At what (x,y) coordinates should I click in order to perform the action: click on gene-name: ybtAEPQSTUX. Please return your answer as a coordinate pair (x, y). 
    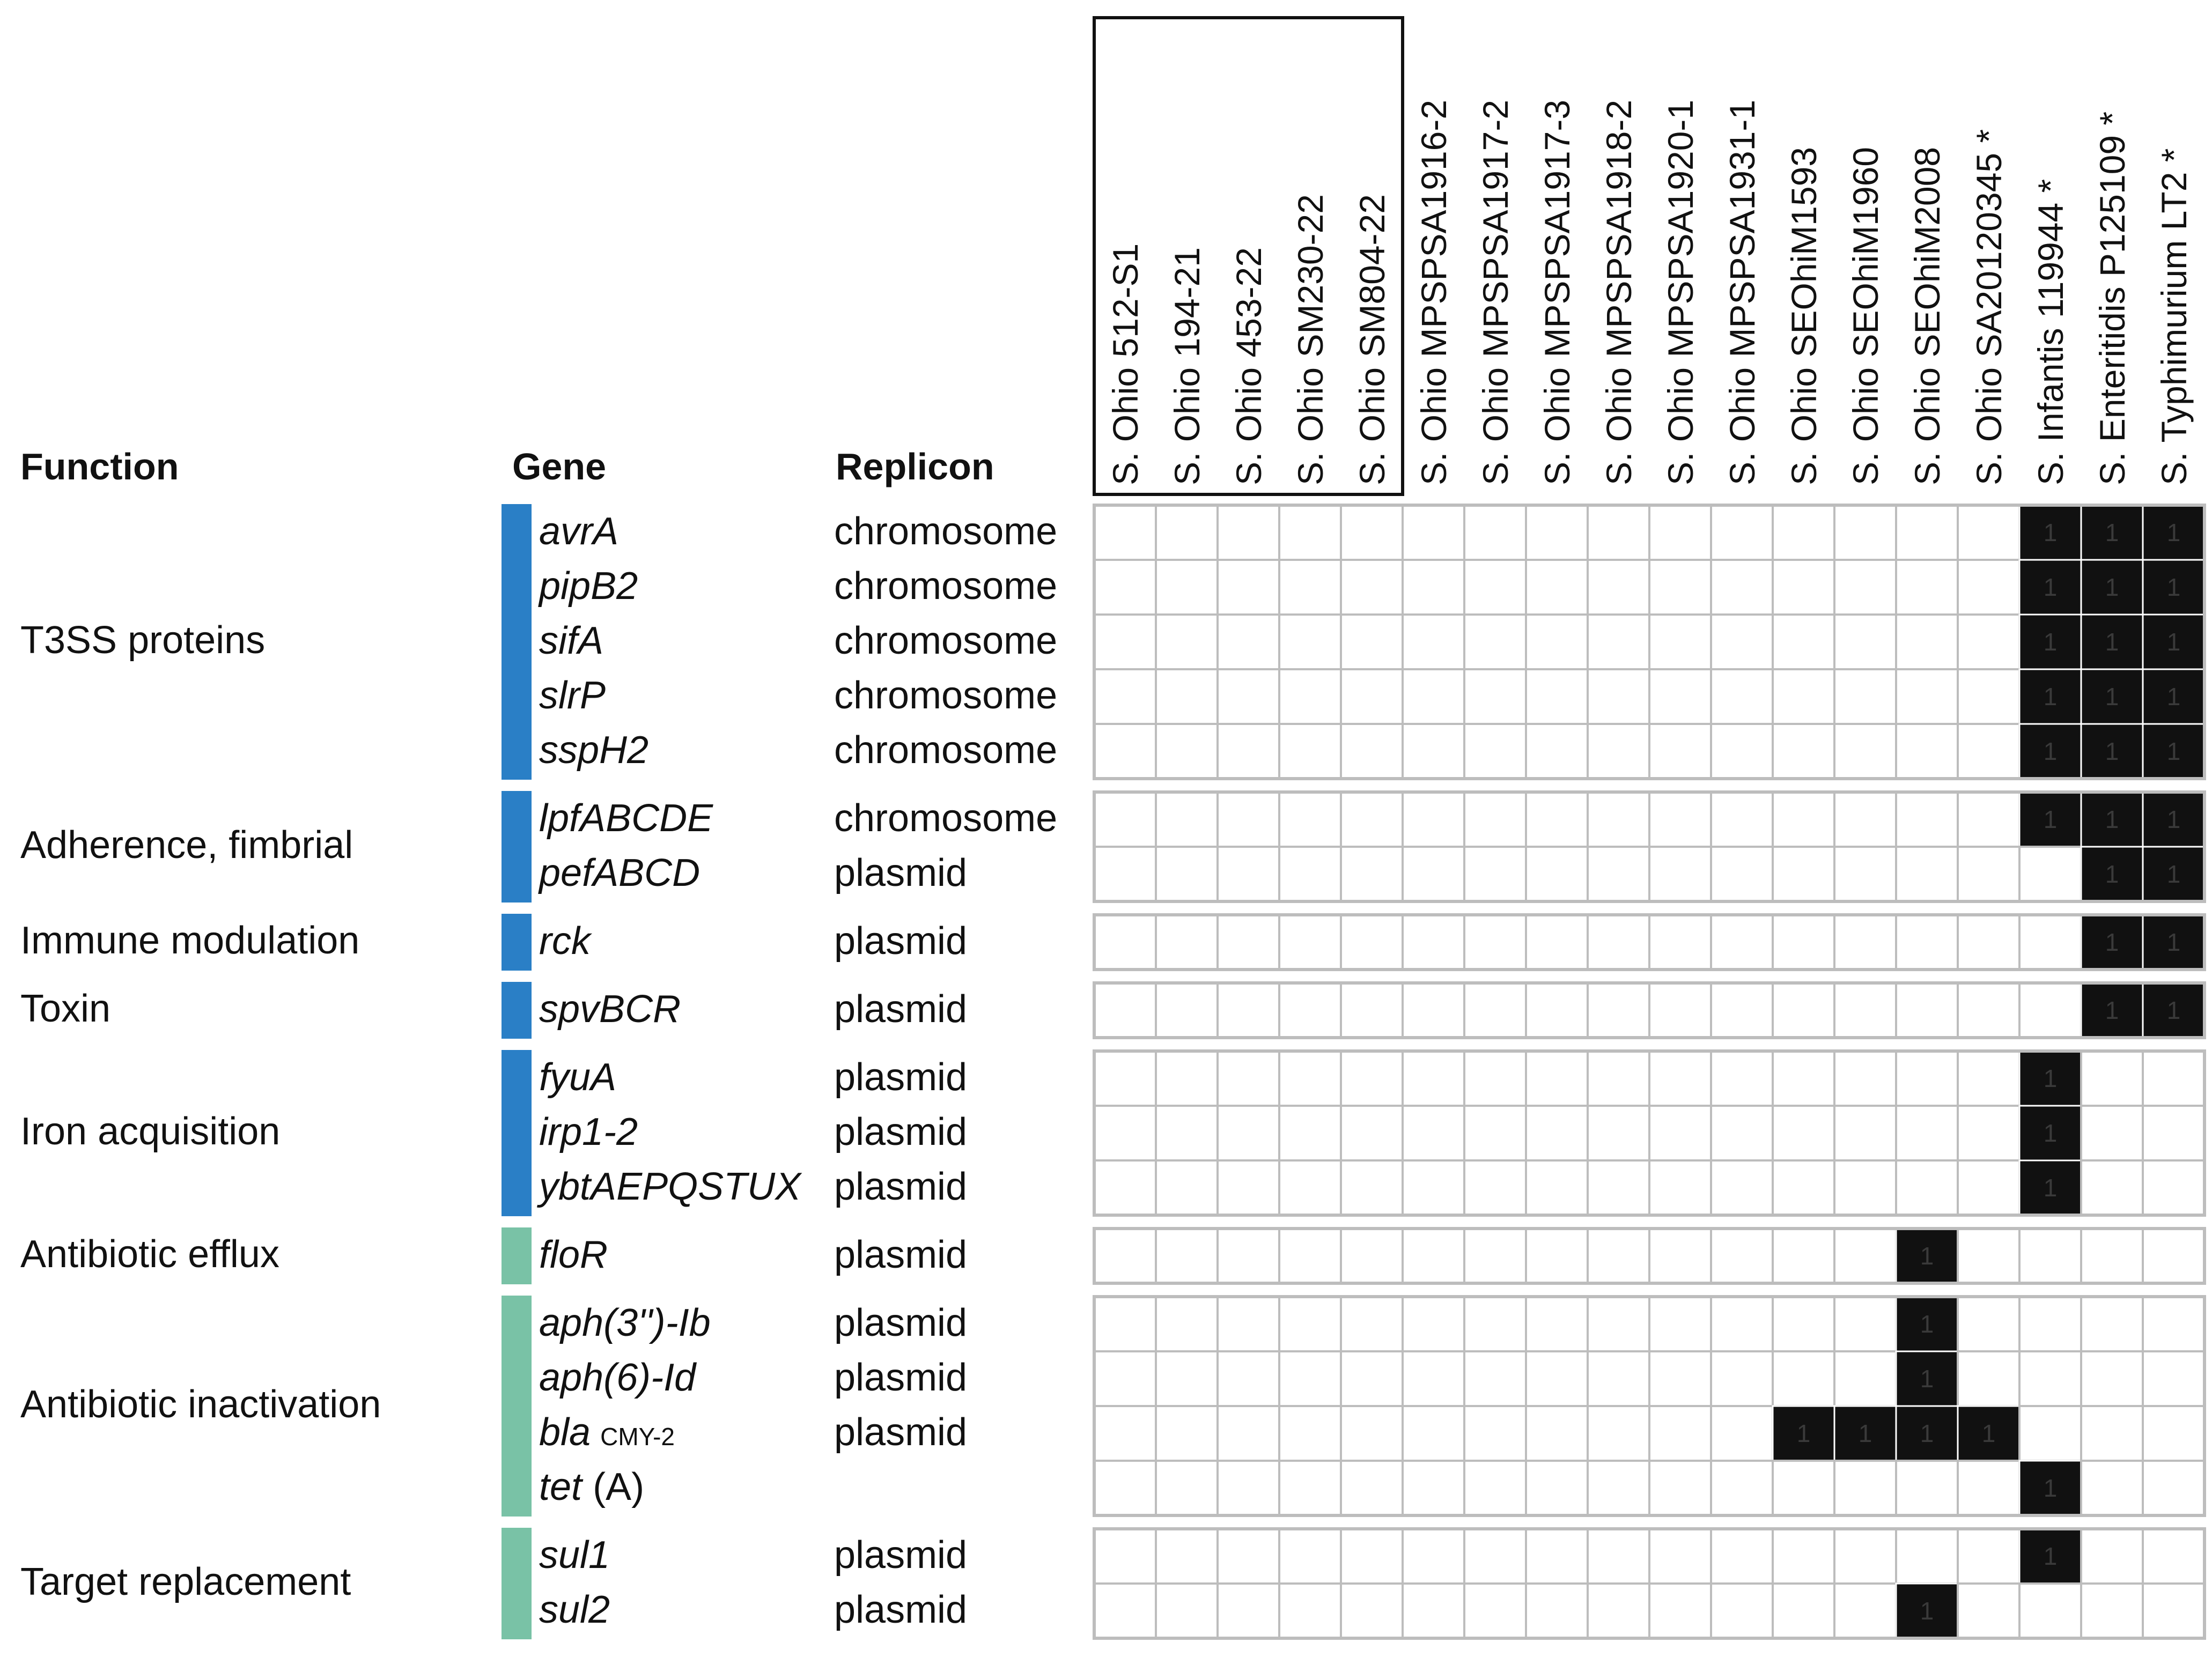
    Looking at the image, I should click on (670, 1187).